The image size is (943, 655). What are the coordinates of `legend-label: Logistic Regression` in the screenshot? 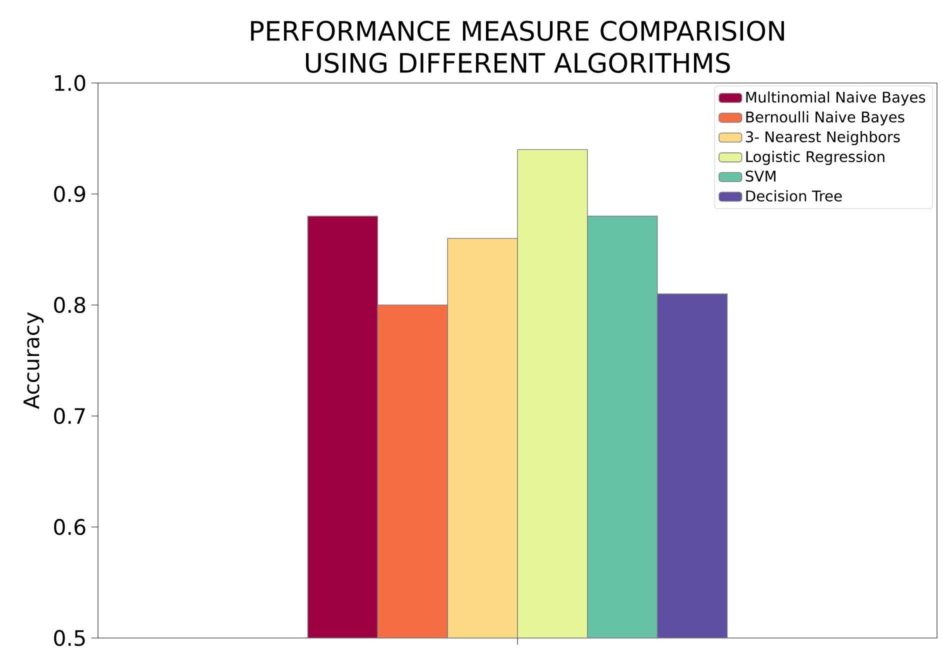 It's located at (815, 157).